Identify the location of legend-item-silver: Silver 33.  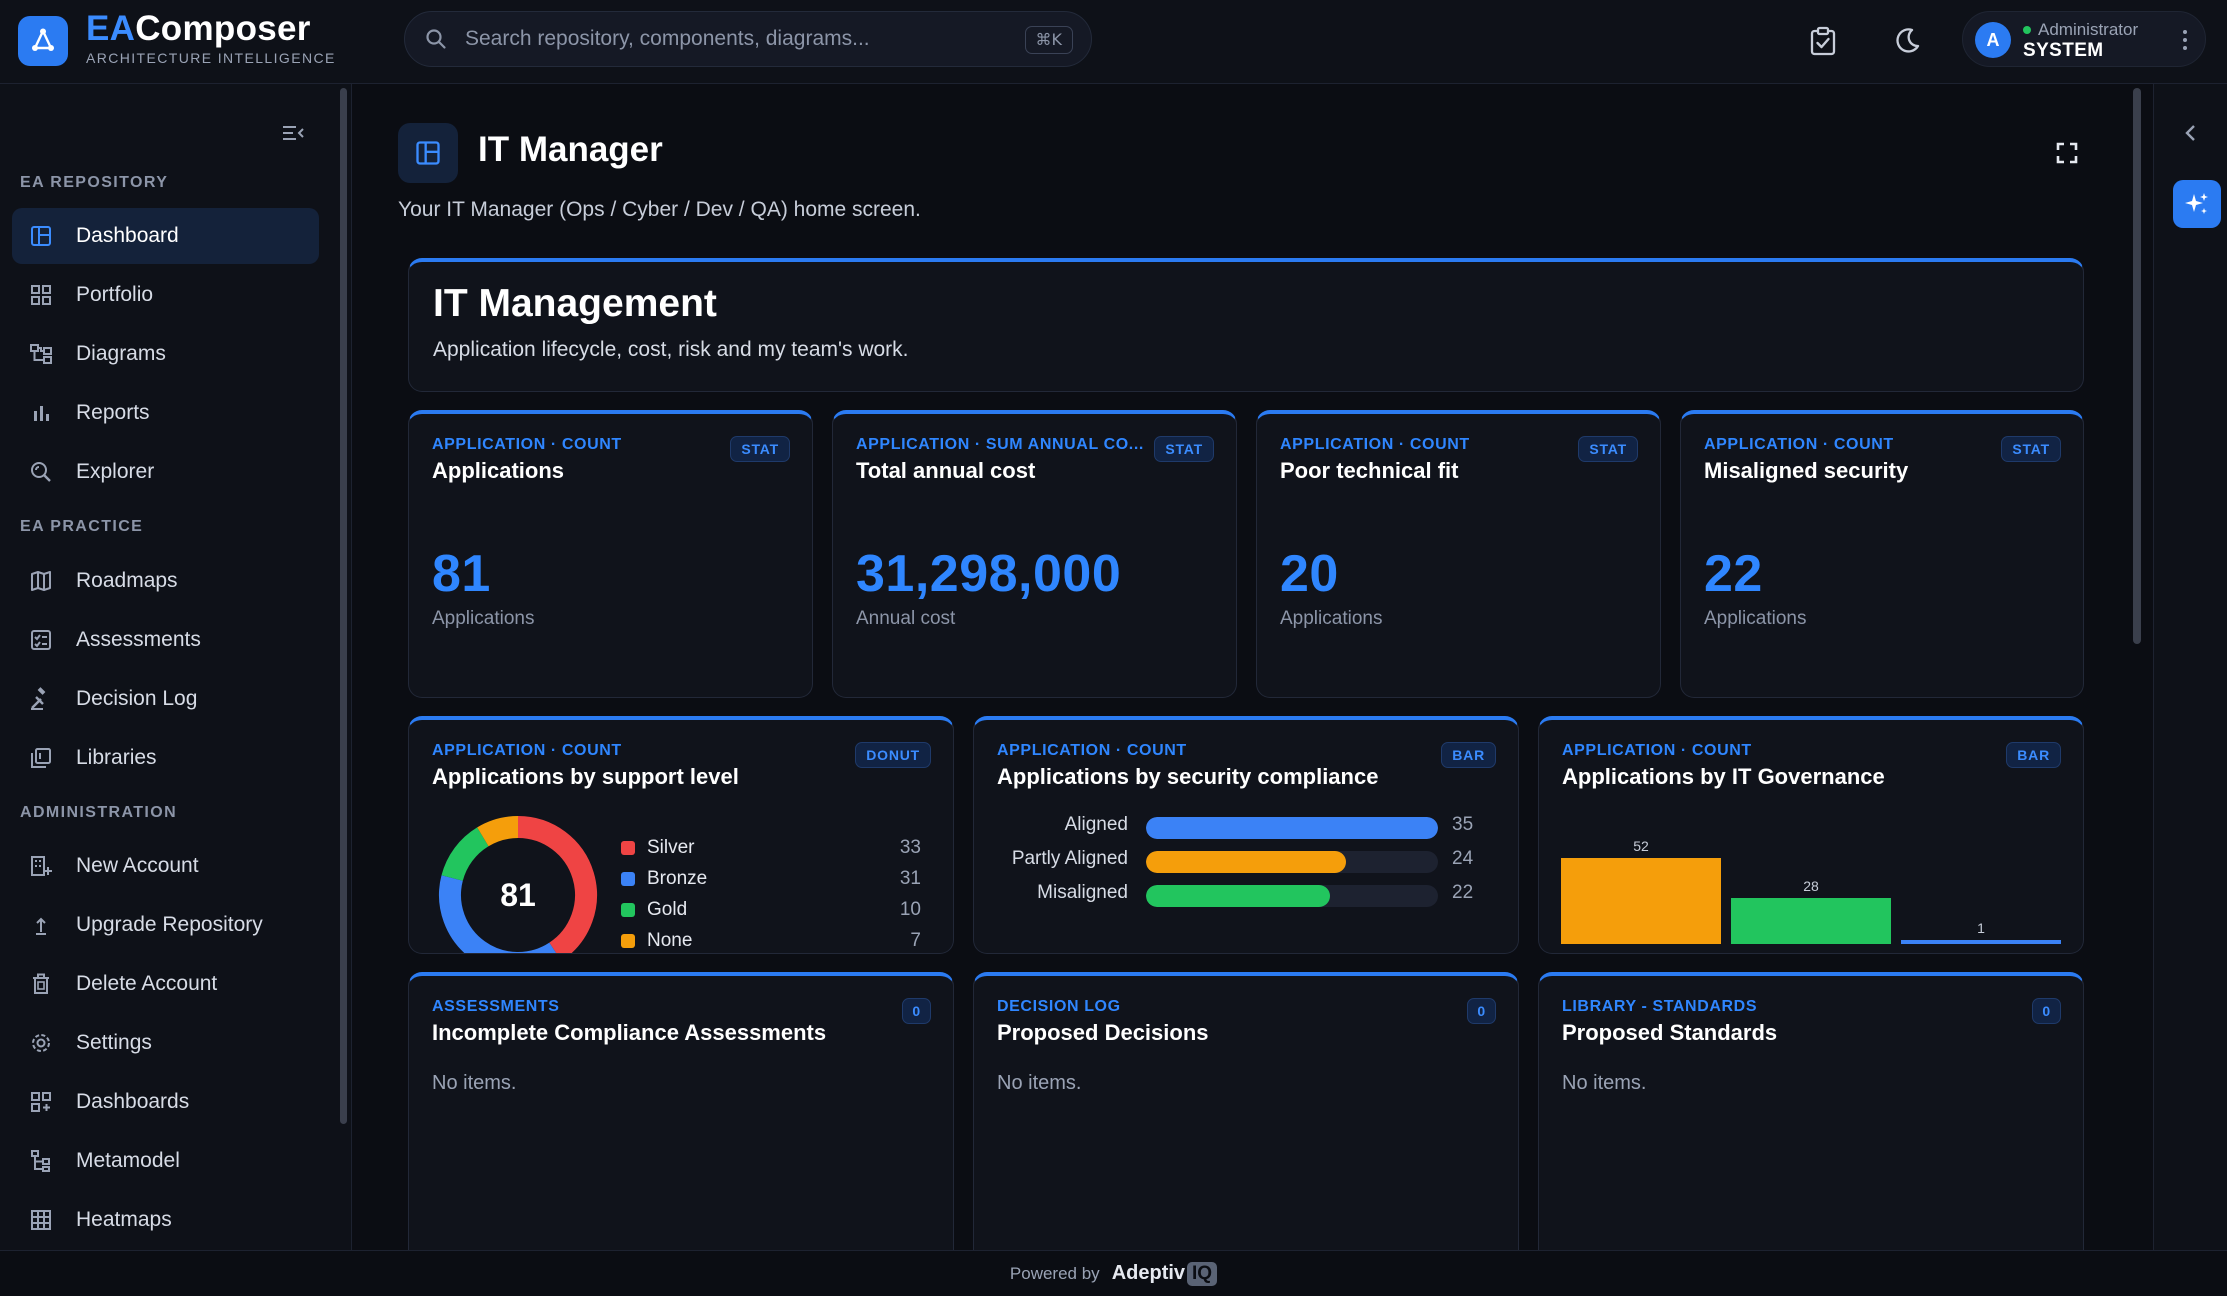
(771, 847).